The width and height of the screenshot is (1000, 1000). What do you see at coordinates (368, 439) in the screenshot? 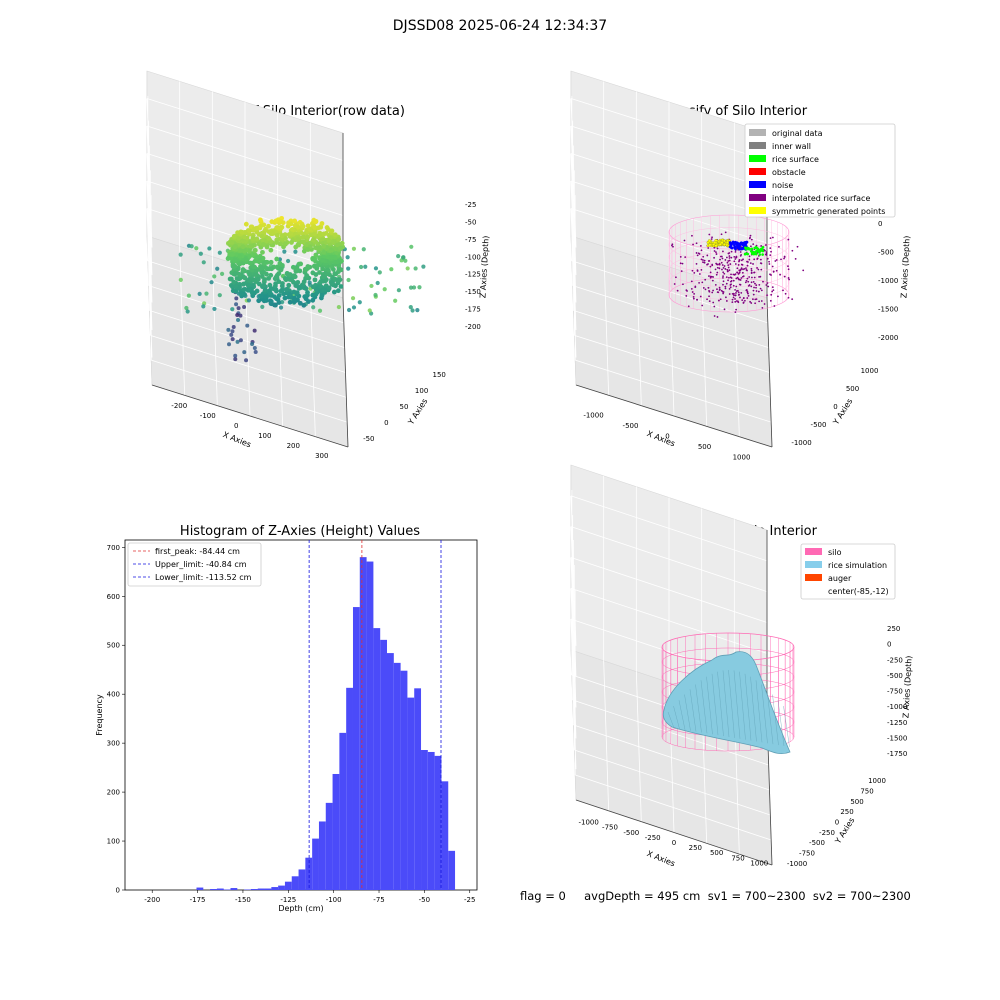
I see `p1-y-tick-label: -50` at bounding box center [368, 439].